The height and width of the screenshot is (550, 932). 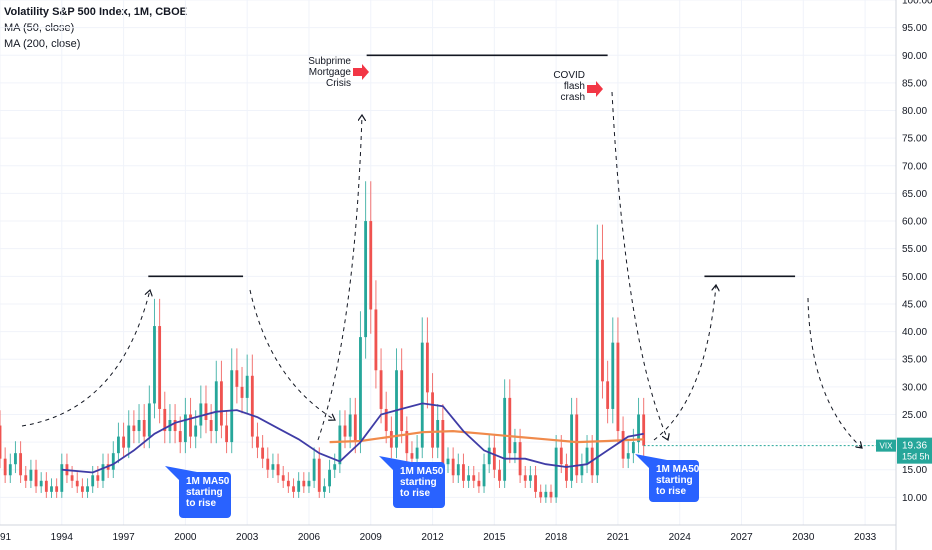 I want to click on ma50-callout-3-text: 1M MA50 starting to rise, so click(x=678, y=480).